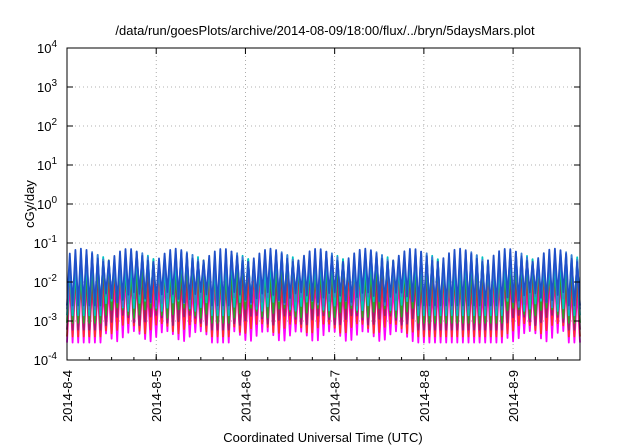  I want to click on y-tick-label: 10⁻², so click(46, 281).